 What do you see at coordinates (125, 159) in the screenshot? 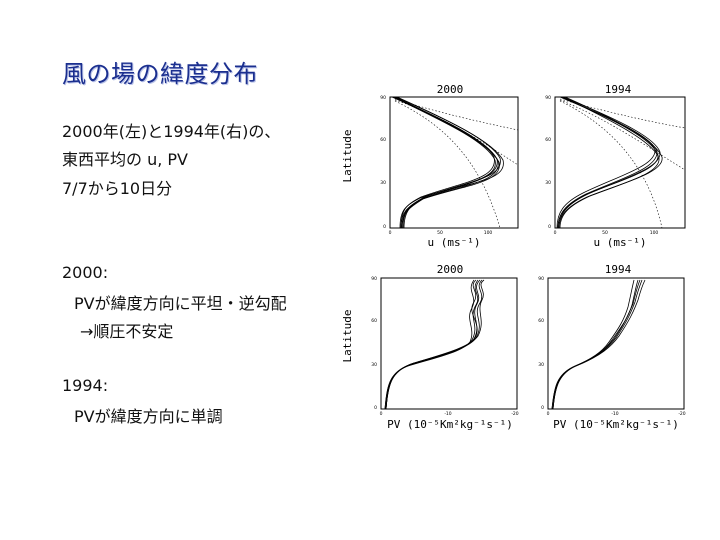
I see `intro-line-2: 東西平均の u, PV` at bounding box center [125, 159].